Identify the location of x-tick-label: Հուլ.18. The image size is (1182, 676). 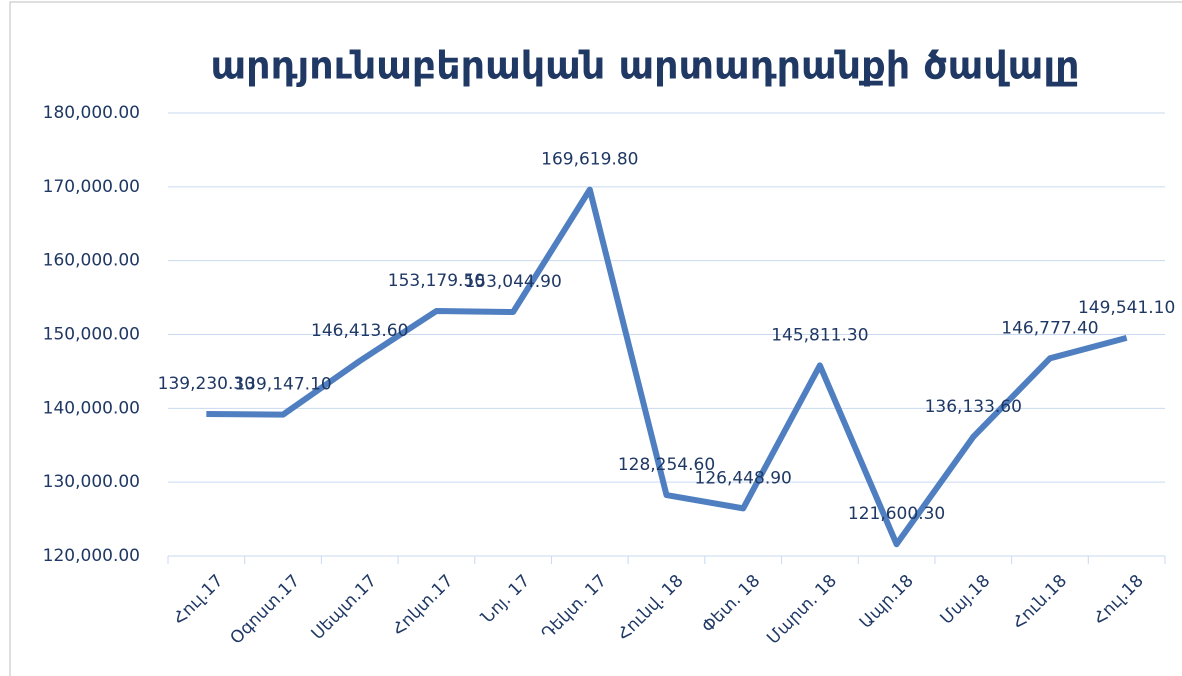
(1119, 600).